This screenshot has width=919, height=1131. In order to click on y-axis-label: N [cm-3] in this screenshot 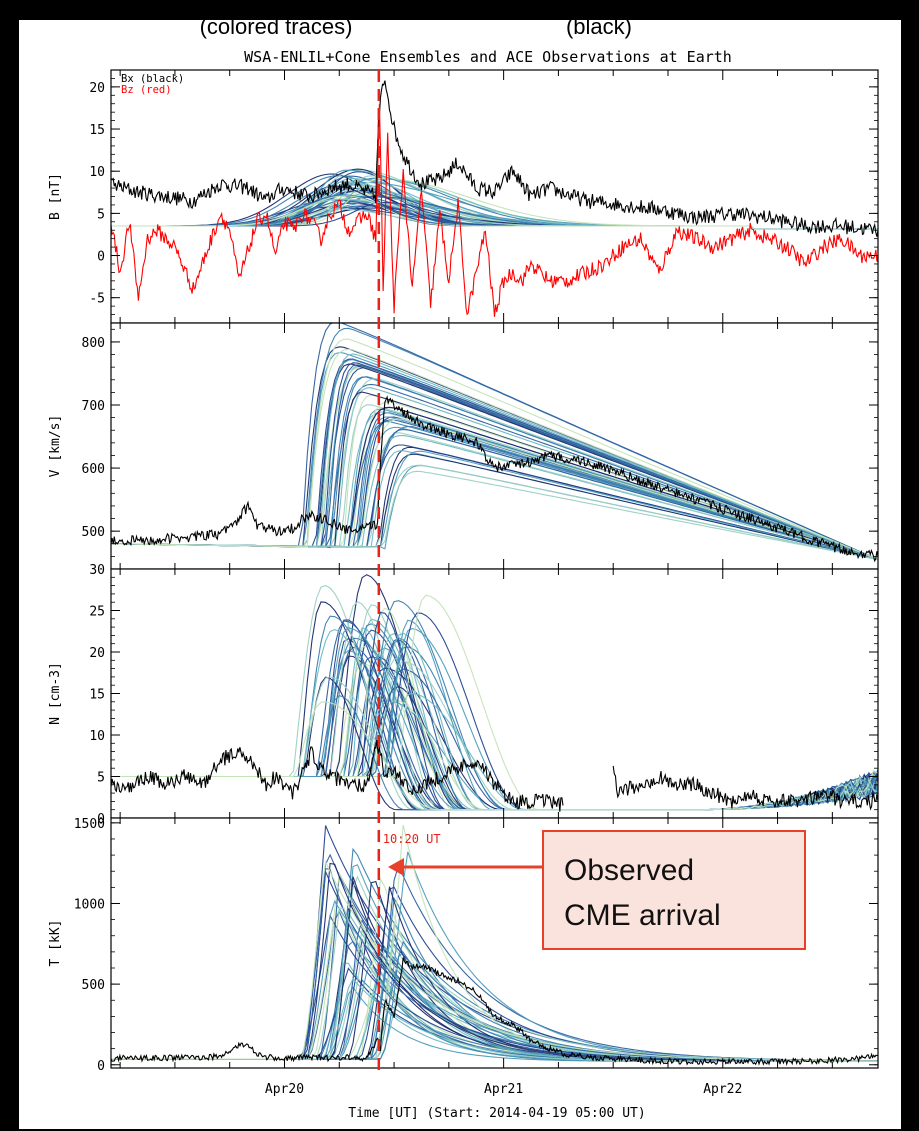, I will do `click(55, 693)`.